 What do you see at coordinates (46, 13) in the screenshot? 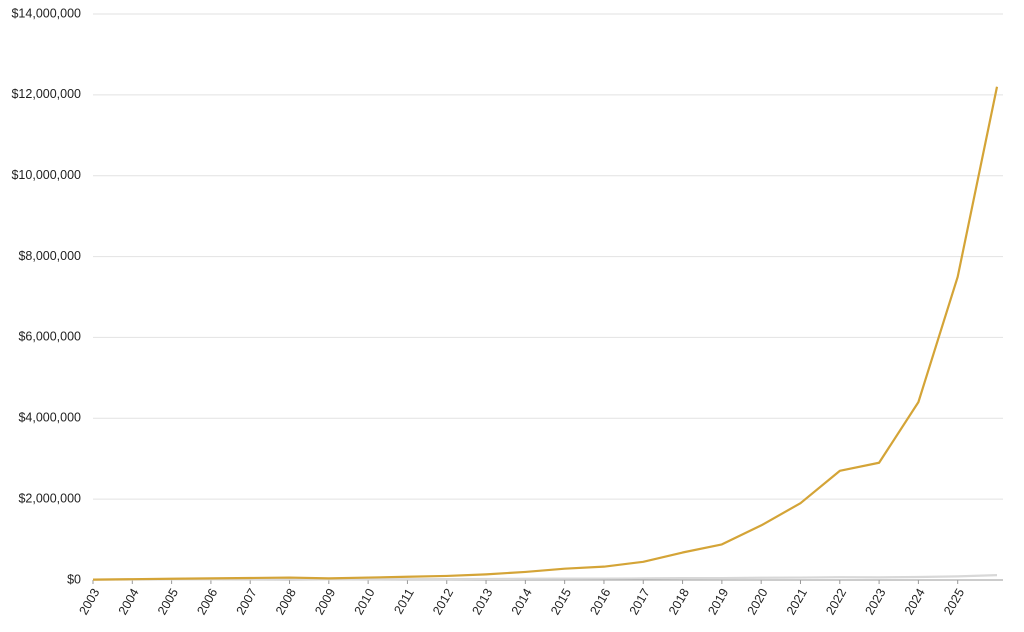
I see `y-tick-label: $14,000,000` at bounding box center [46, 13].